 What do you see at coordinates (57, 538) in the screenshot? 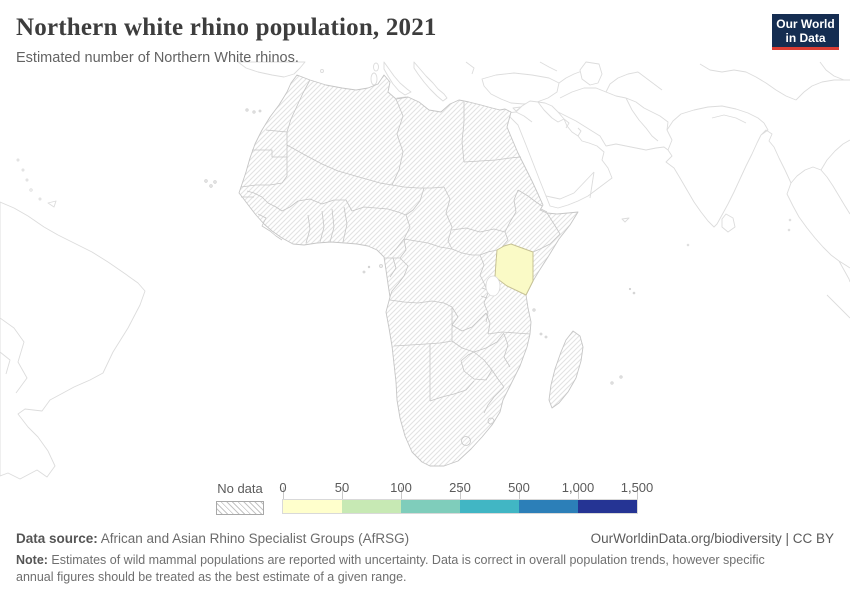
I see `data-source-label: Data source:` at bounding box center [57, 538].